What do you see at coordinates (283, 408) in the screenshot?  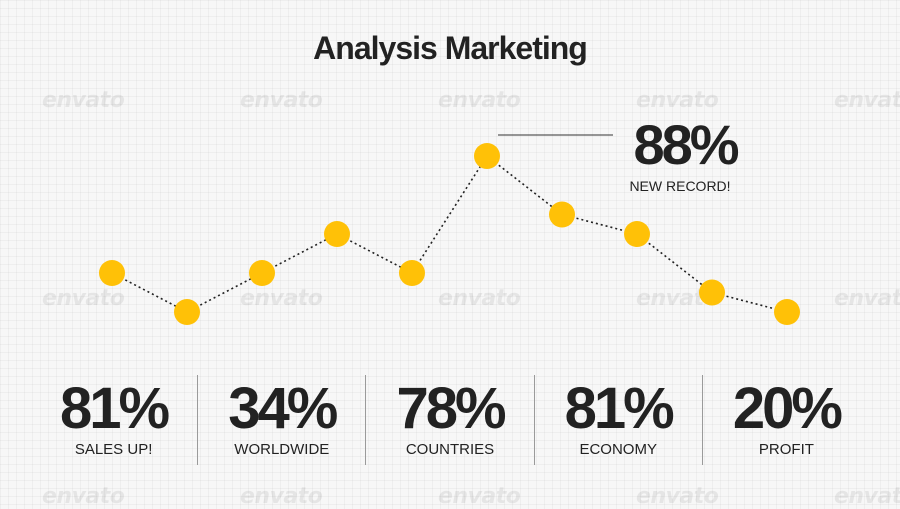 I see `stat-value: 34%` at bounding box center [283, 408].